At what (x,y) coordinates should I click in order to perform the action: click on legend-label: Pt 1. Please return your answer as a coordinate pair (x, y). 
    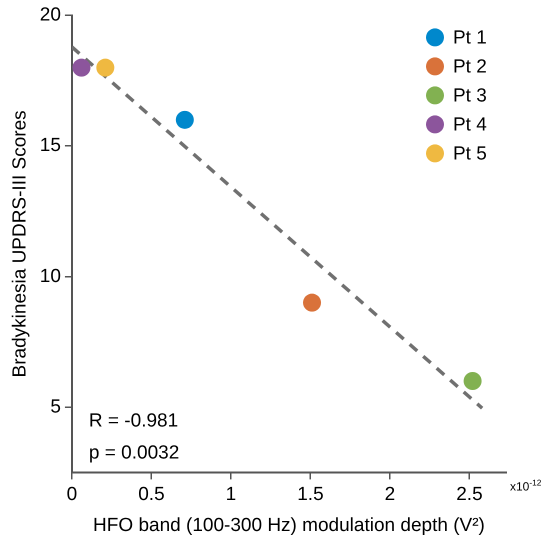
    Looking at the image, I should click on (470, 38).